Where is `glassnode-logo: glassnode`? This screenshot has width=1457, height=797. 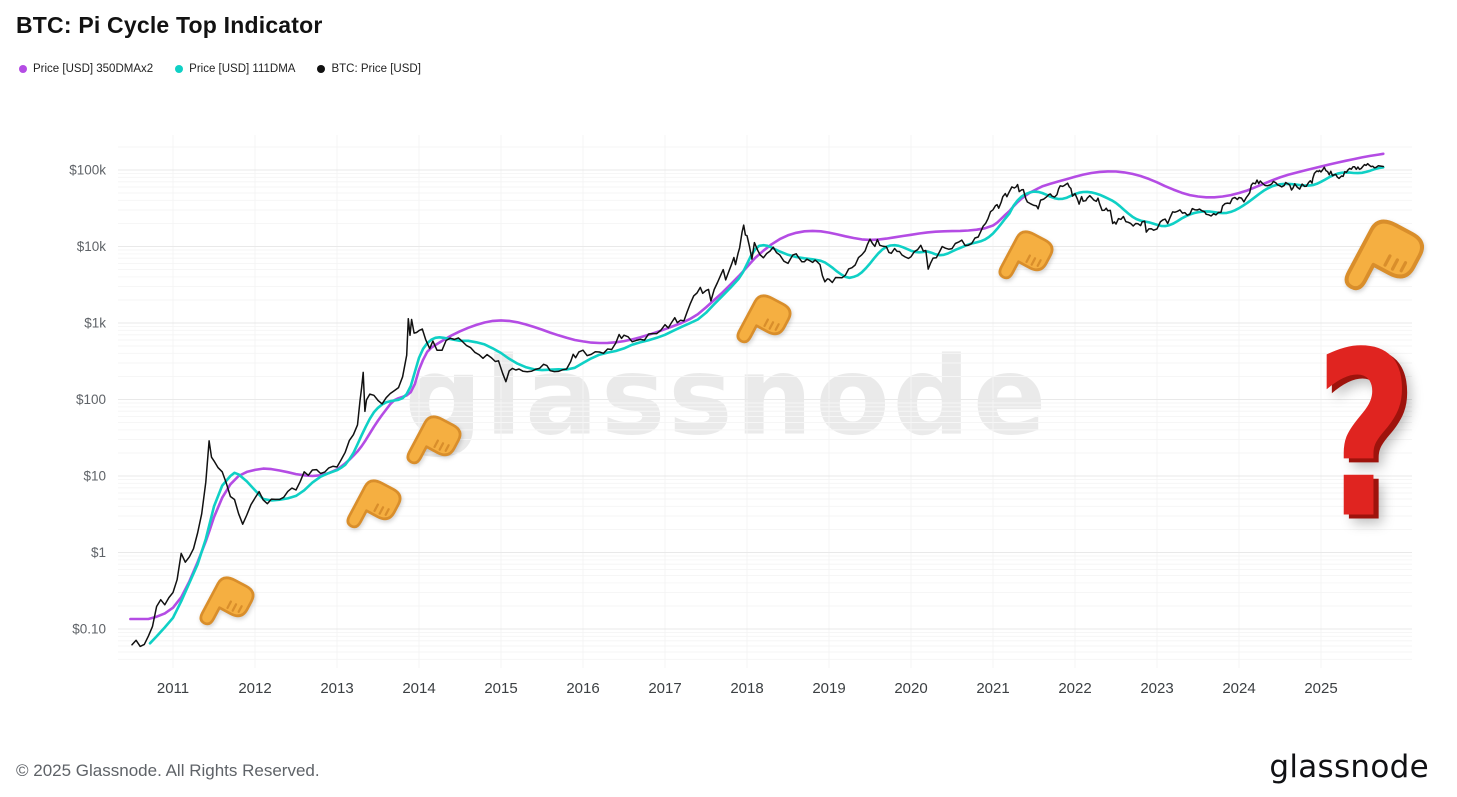 glassnode-logo: glassnode is located at coordinates (1349, 767).